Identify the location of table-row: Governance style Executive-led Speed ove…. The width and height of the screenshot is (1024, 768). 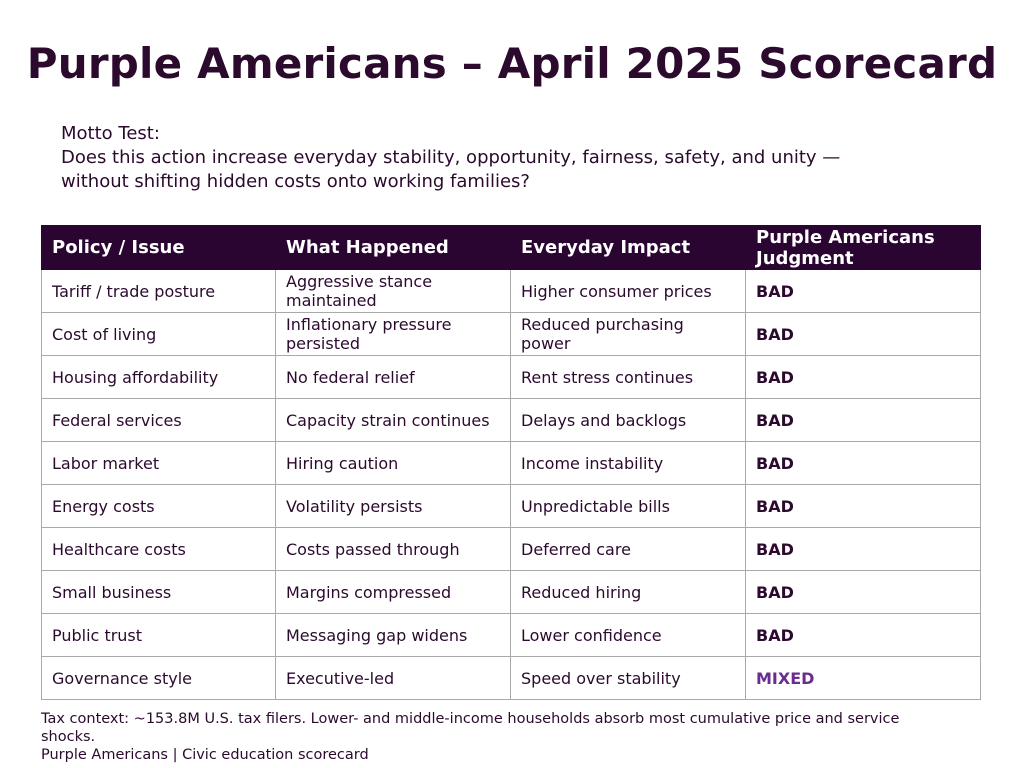
(511, 678).